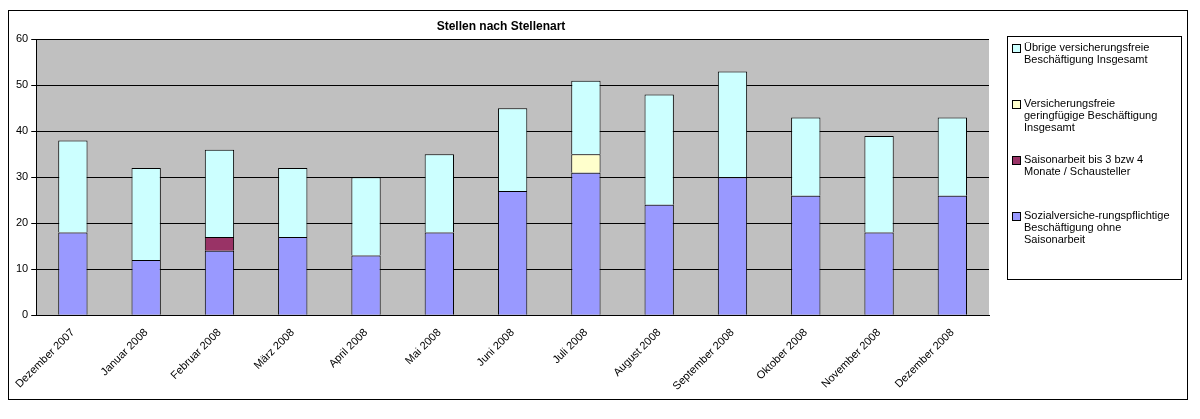 This screenshot has height=419, width=1200. What do you see at coordinates (22, 268) in the screenshot?
I see `y-tick-label: 10` at bounding box center [22, 268].